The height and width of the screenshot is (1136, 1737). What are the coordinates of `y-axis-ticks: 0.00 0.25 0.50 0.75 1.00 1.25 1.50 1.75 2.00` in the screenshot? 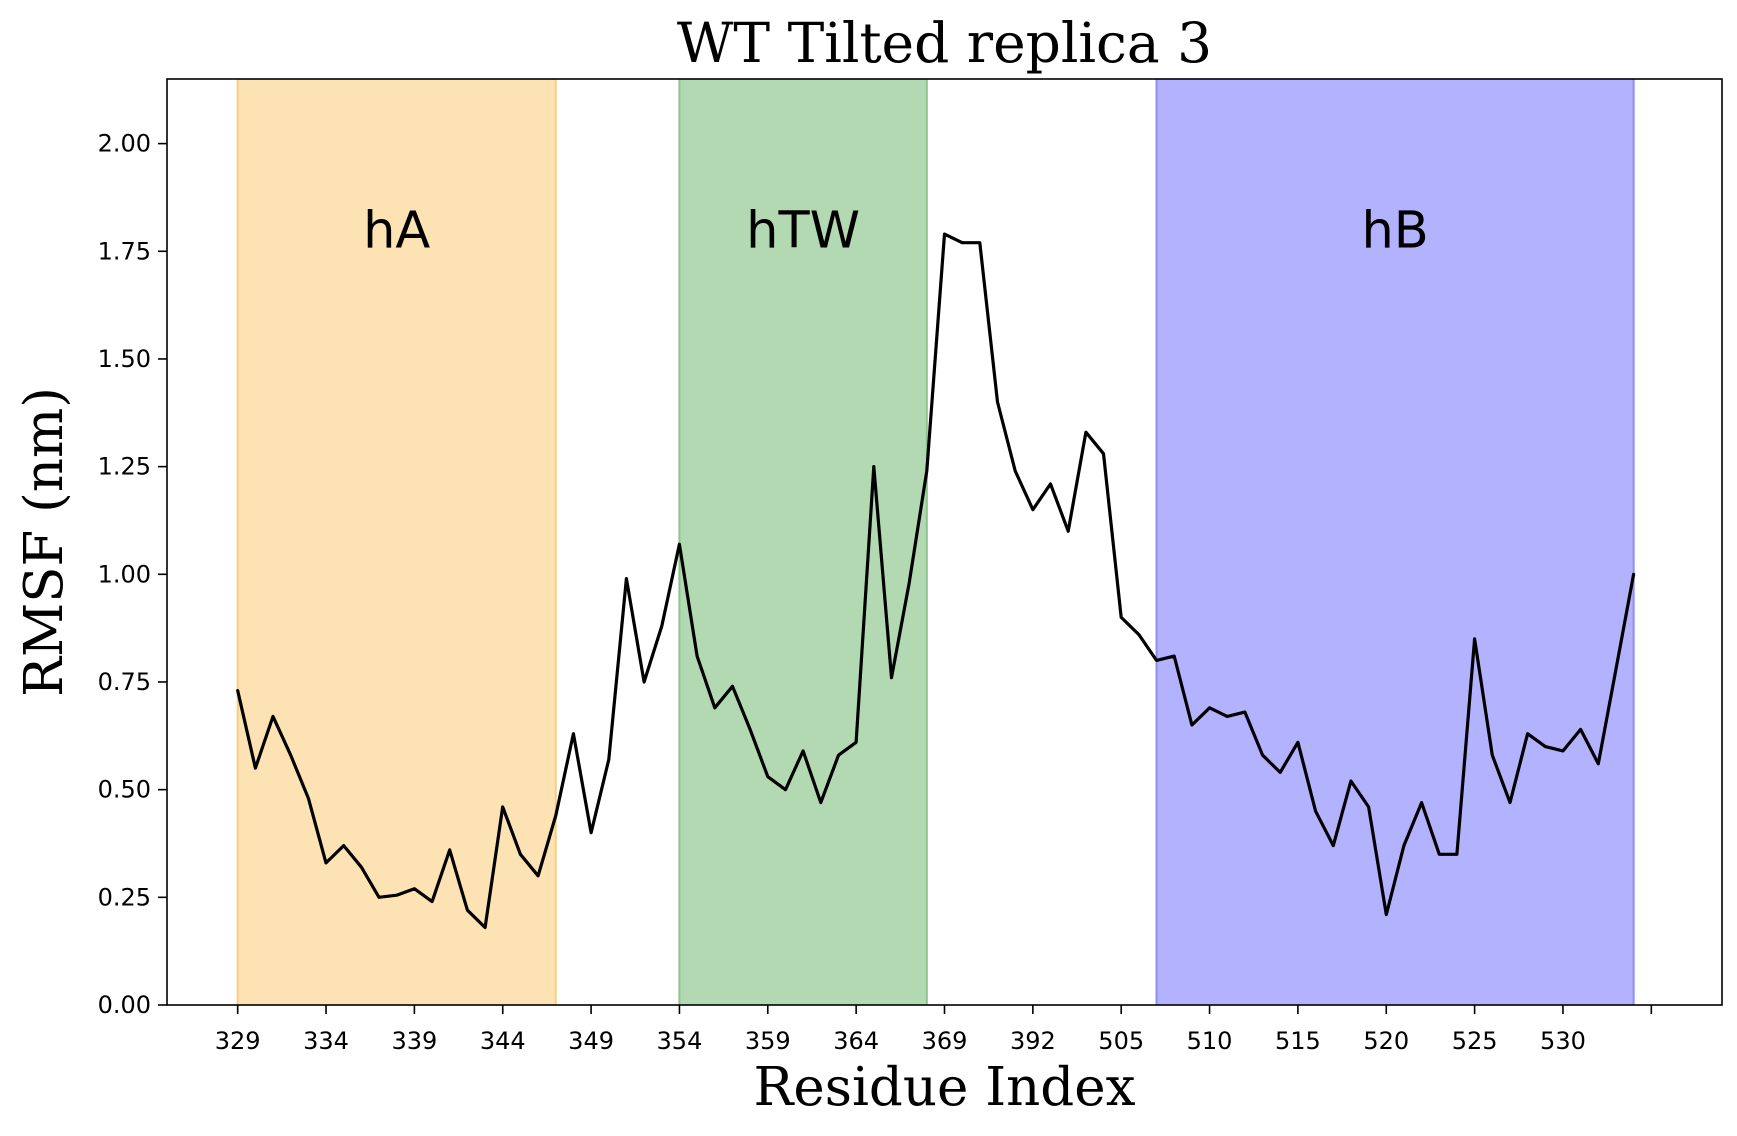 It's located at (132, 574).